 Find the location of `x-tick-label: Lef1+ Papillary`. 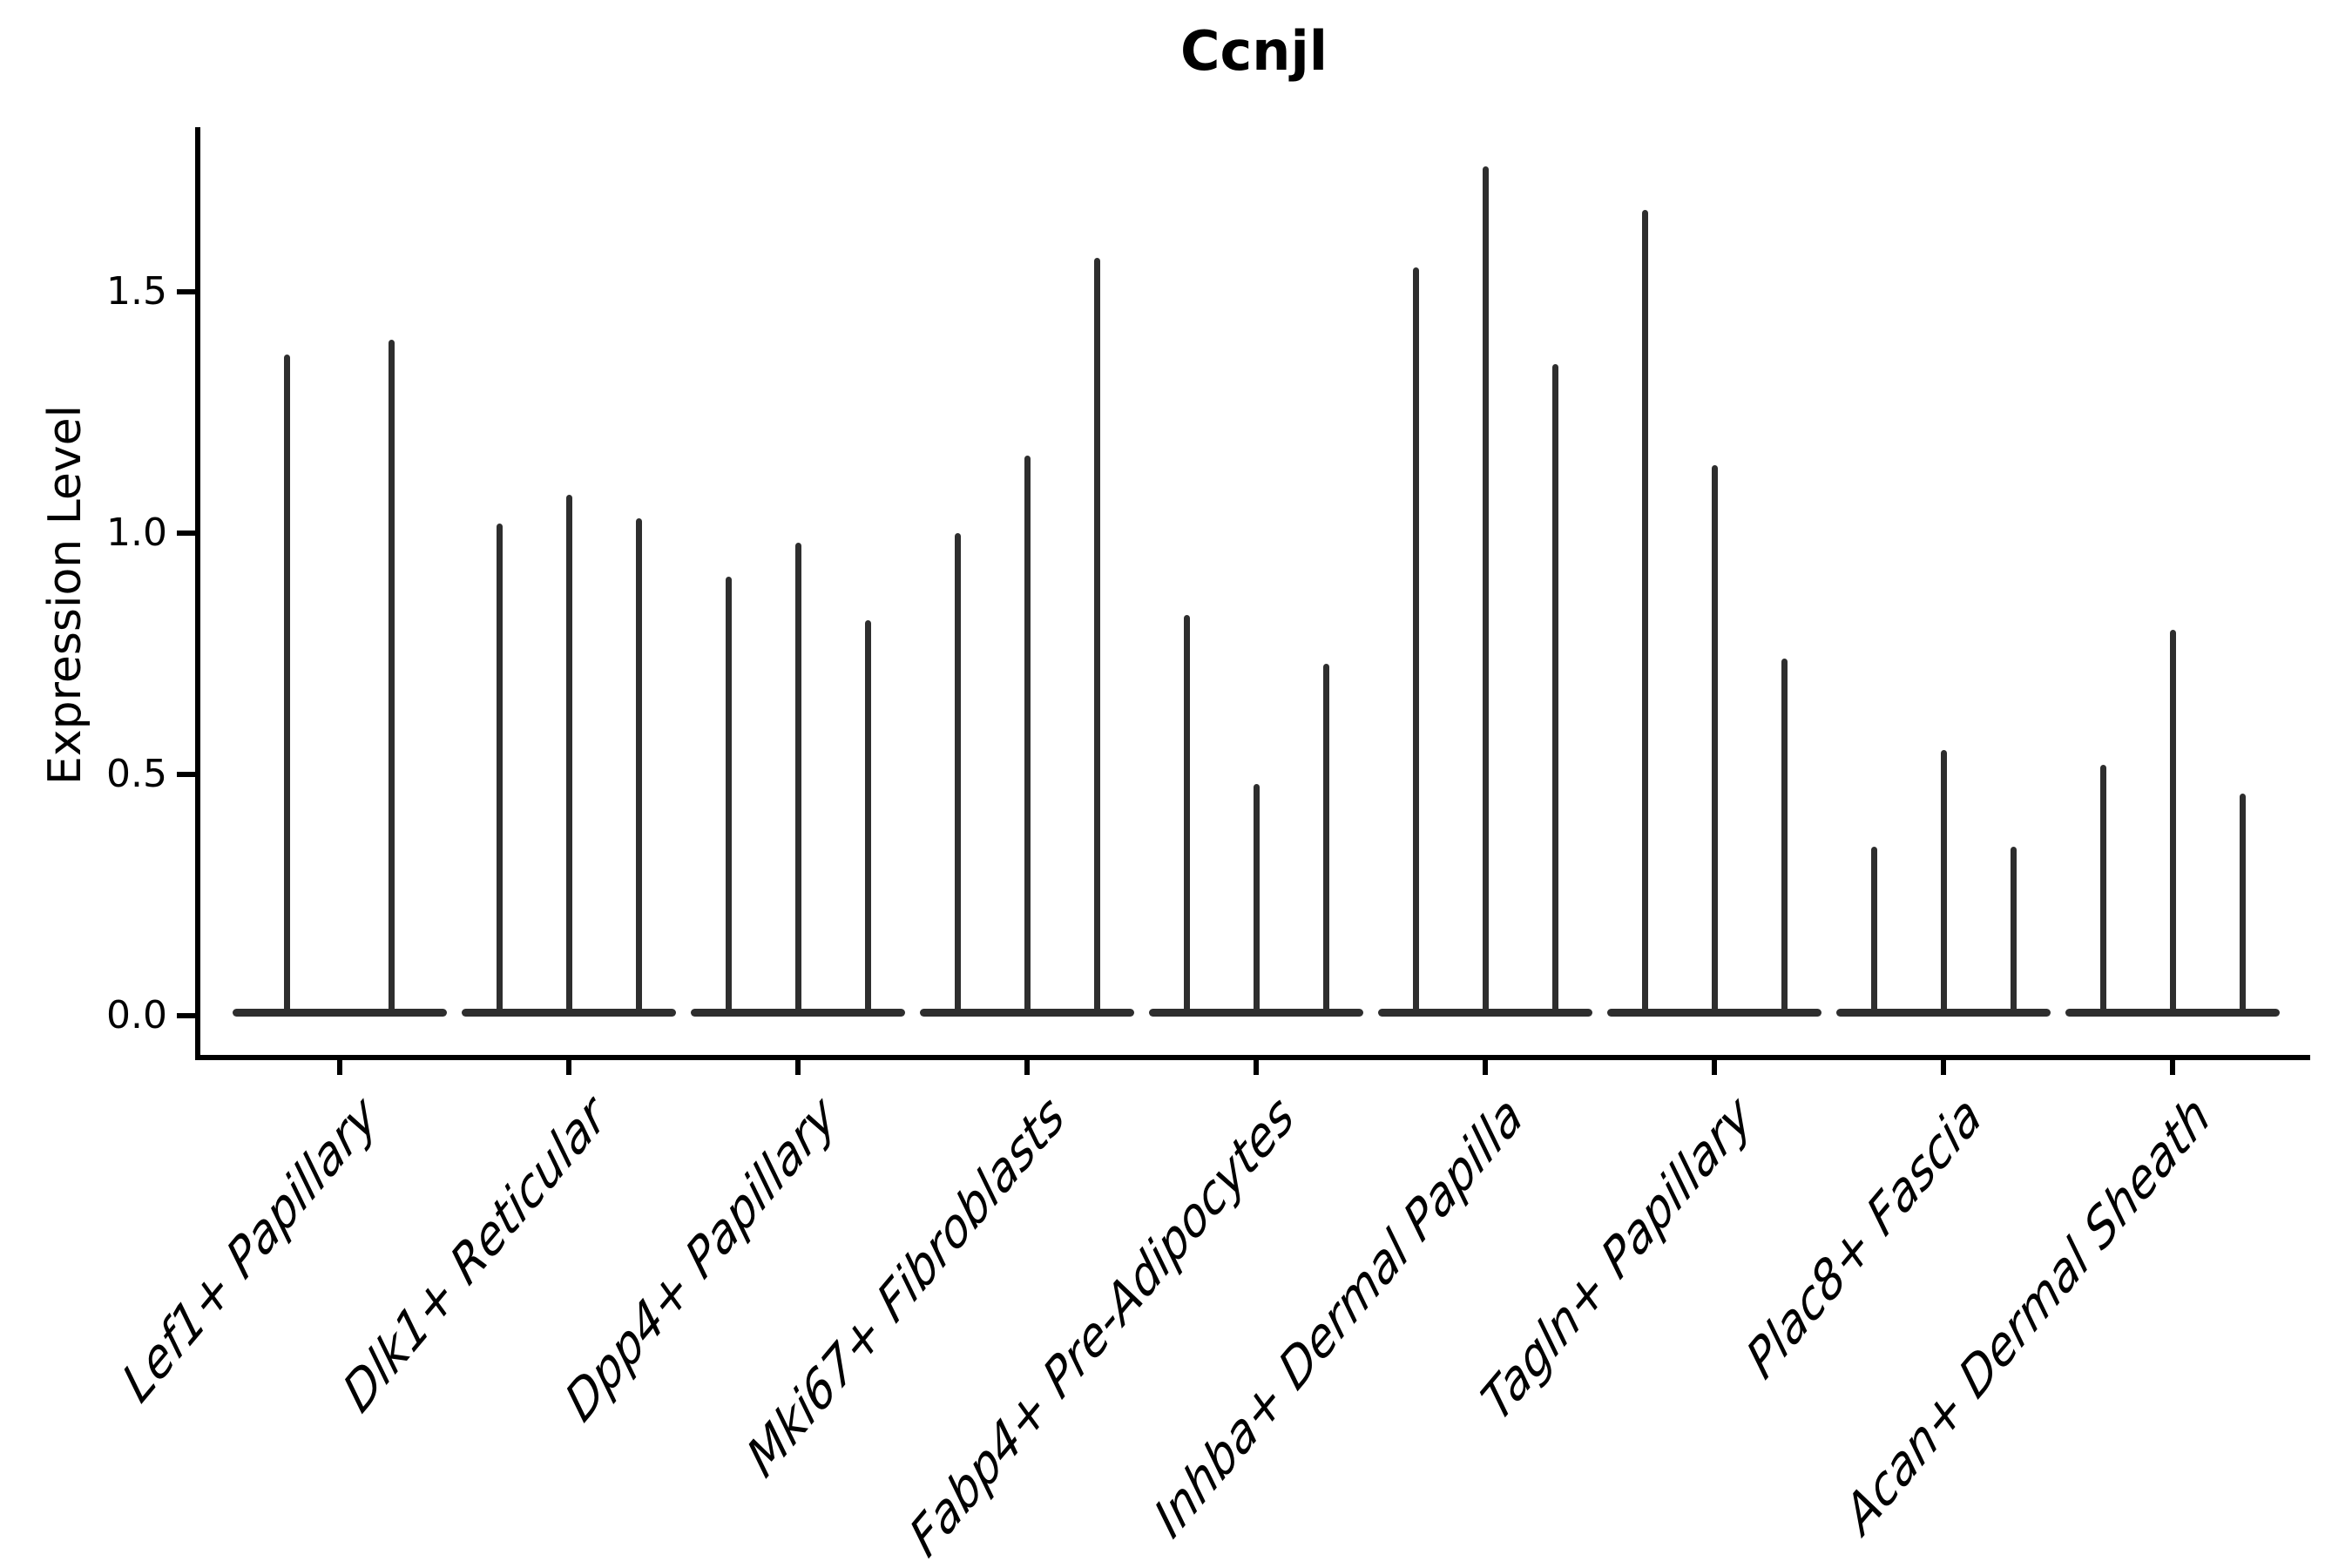

x-tick-label: Lef1+ Papillary is located at coordinates (250, 1250).